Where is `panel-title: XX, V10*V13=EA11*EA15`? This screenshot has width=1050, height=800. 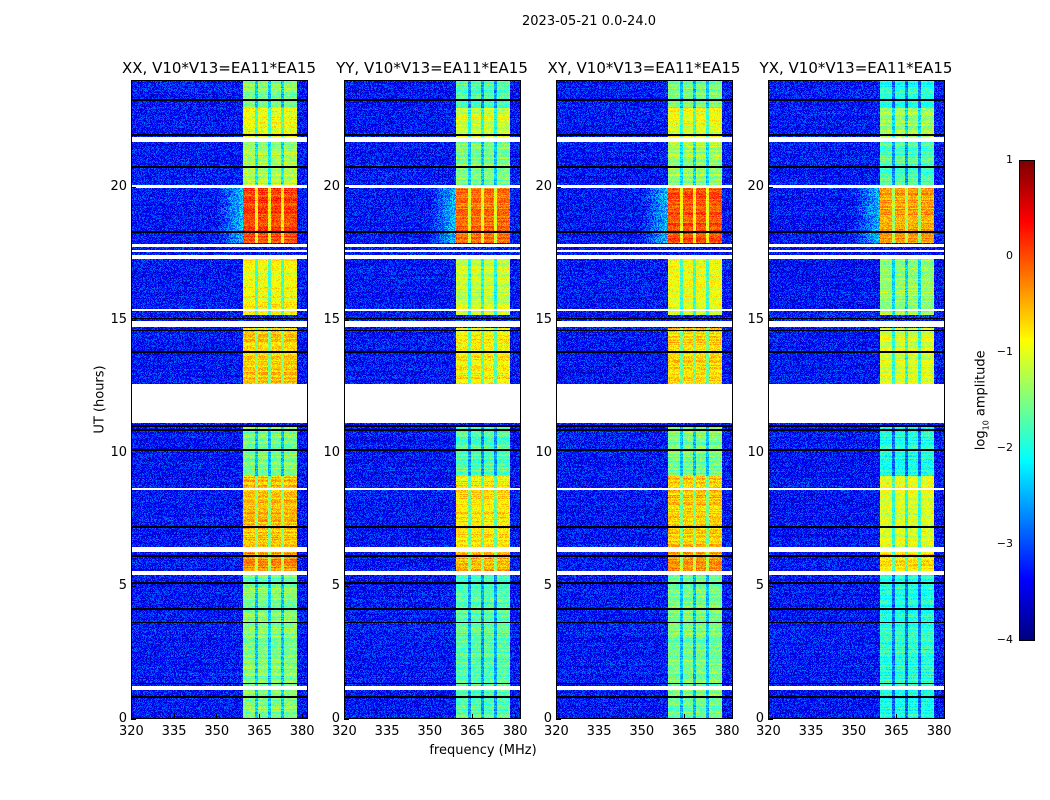 panel-title: XX, V10*V13=EA11*EA15 is located at coordinates (218, 68).